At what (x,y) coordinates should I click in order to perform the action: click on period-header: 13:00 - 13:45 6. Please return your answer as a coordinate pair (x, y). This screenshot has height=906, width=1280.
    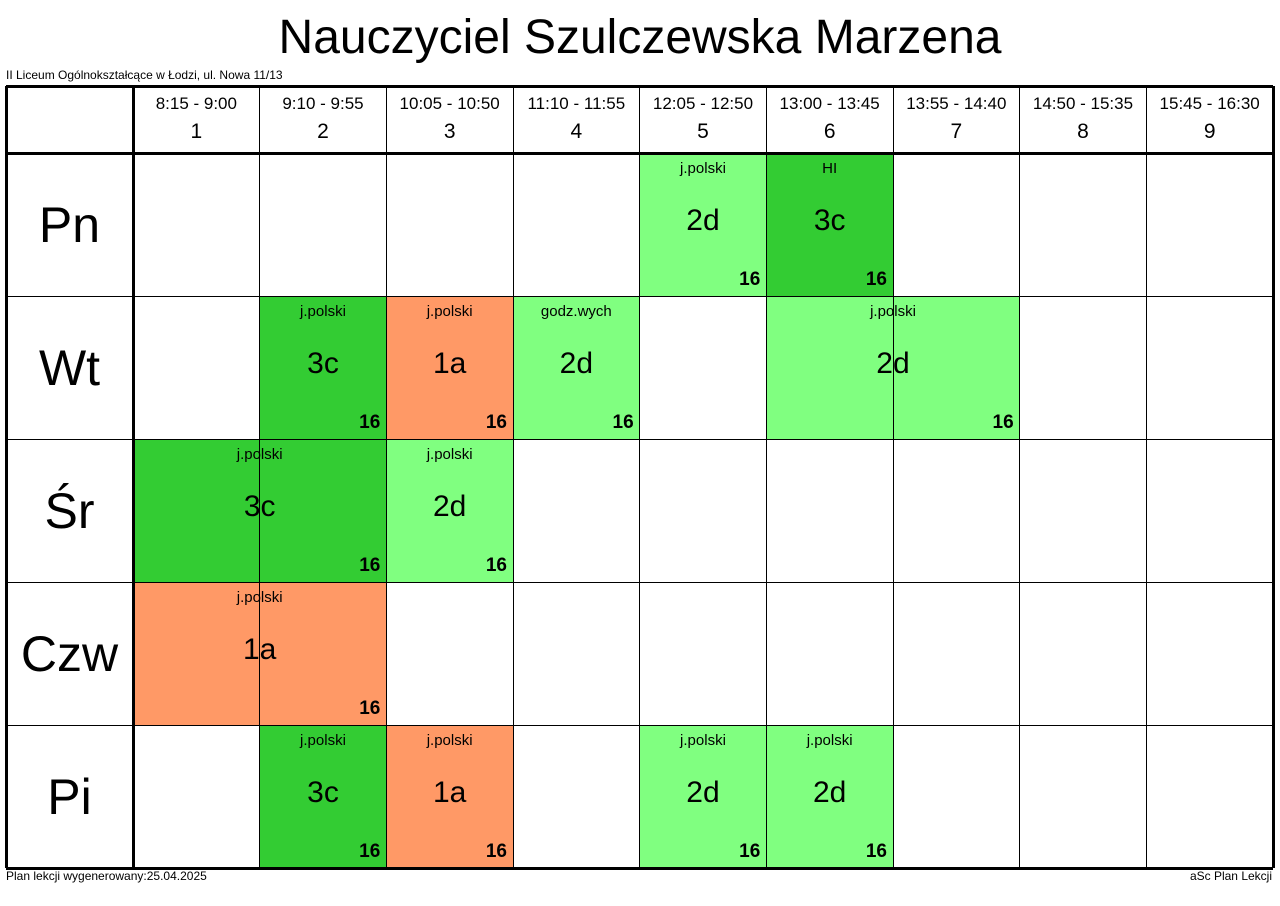
    Looking at the image, I should click on (829, 119).